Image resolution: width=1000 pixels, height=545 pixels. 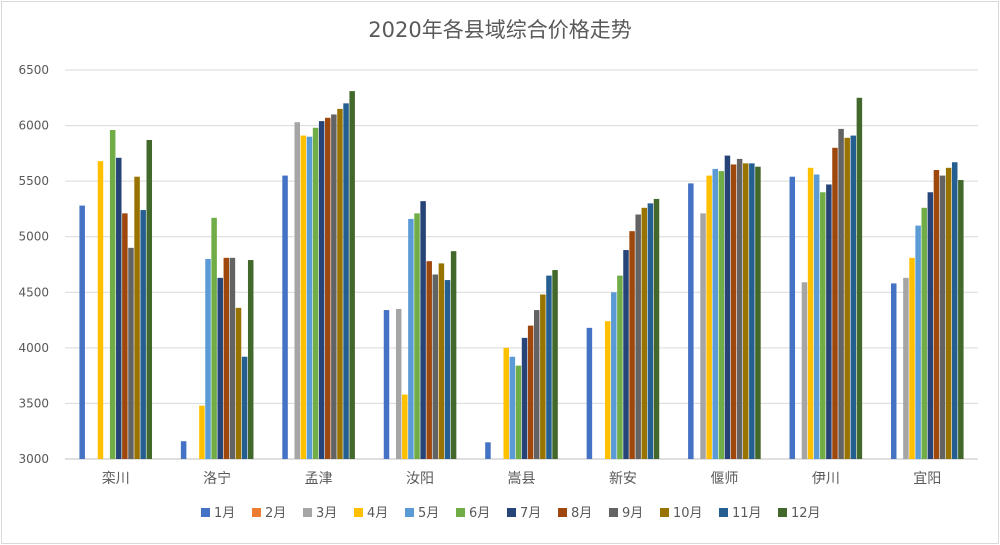 I want to click on legend-item: 12月, so click(x=799, y=513).